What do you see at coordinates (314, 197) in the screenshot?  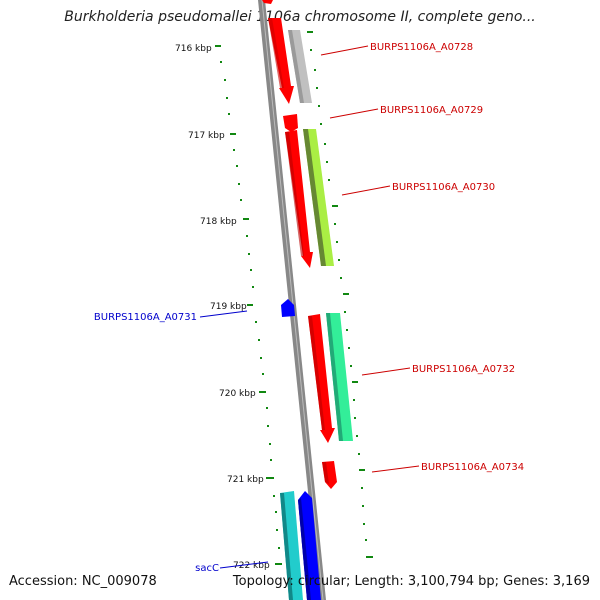 I see `gene-block-a0730-green-shade` at bounding box center [314, 197].